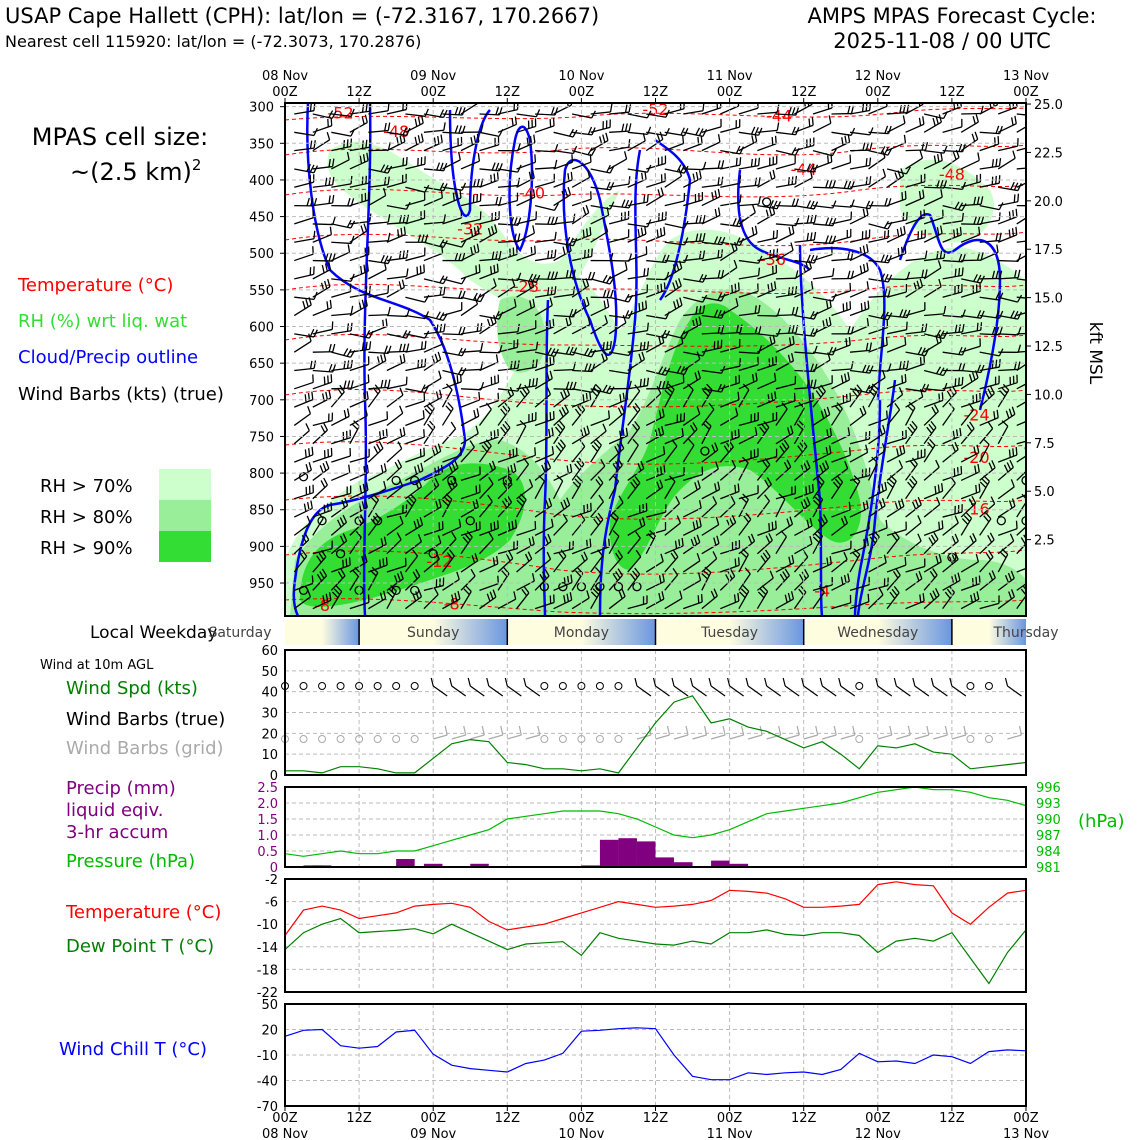  I want to click on wind-barb-grid, so click(681, 732).